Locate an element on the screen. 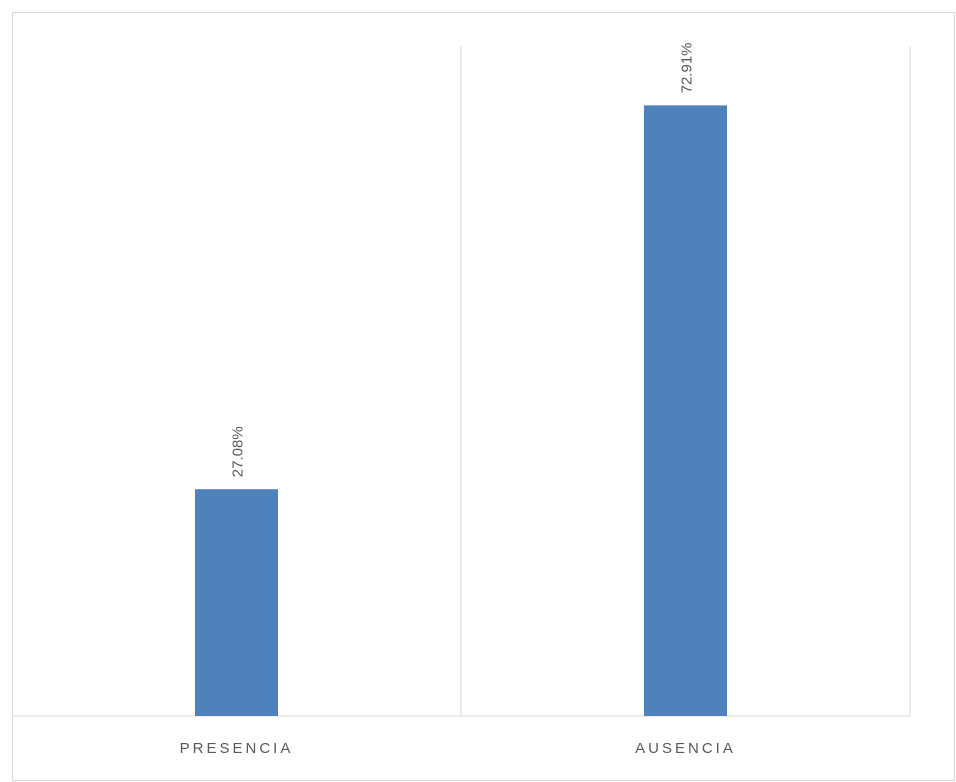  category-label-presencia: PRESENCIA is located at coordinates (237, 748).